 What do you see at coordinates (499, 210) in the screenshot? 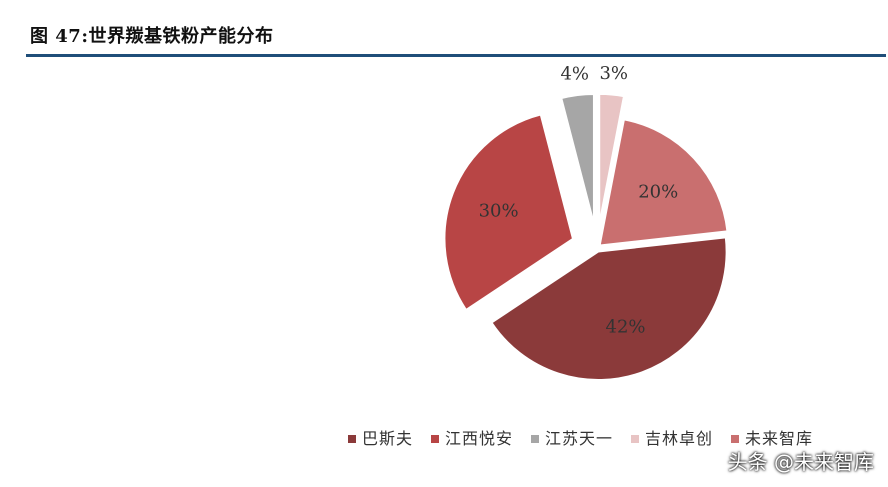
I see `slice-label-2: 30%` at bounding box center [499, 210].